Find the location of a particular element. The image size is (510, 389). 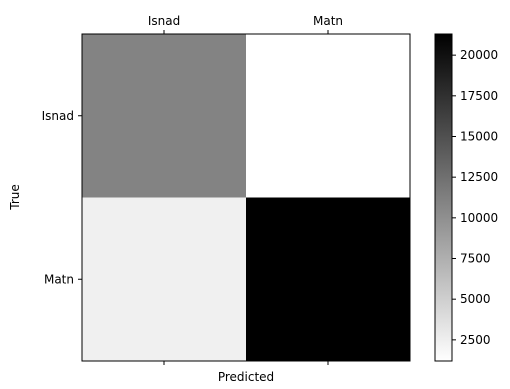

x-axis-label: Predicted is located at coordinates (246, 377).